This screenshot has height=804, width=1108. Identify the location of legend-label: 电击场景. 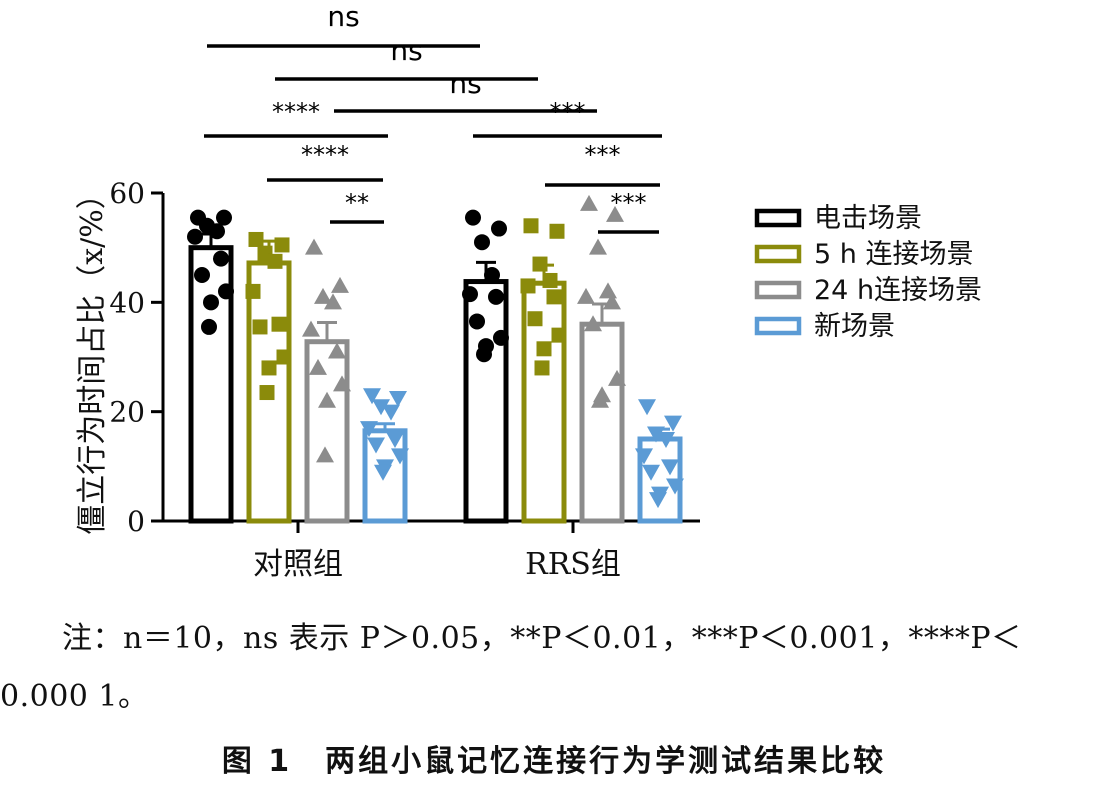
(868, 218).